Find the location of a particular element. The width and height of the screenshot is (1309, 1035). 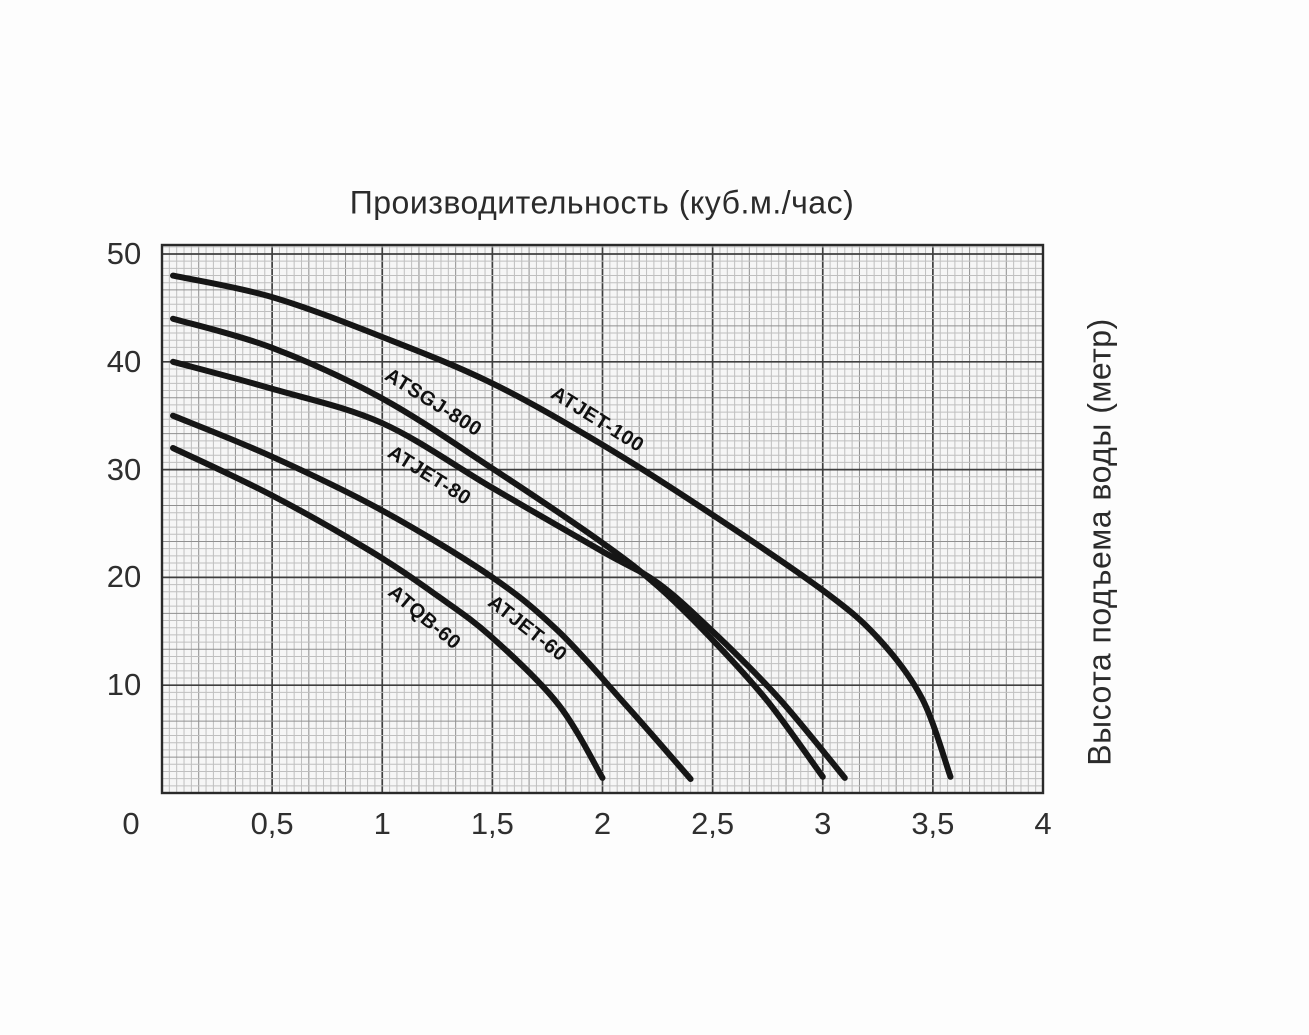

x-axis-title: Производительность (куб.м./час) is located at coordinates (602, 202).